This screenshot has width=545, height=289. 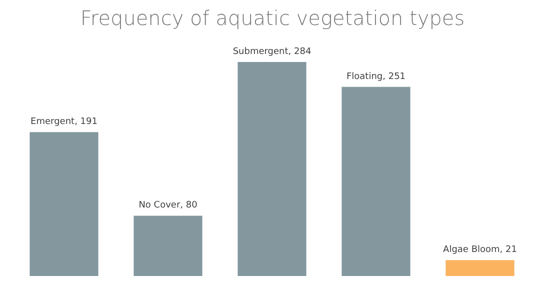 What do you see at coordinates (480, 250) in the screenshot?
I see `data-label: Algae Bloom, 21` at bounding box center [480, 250].